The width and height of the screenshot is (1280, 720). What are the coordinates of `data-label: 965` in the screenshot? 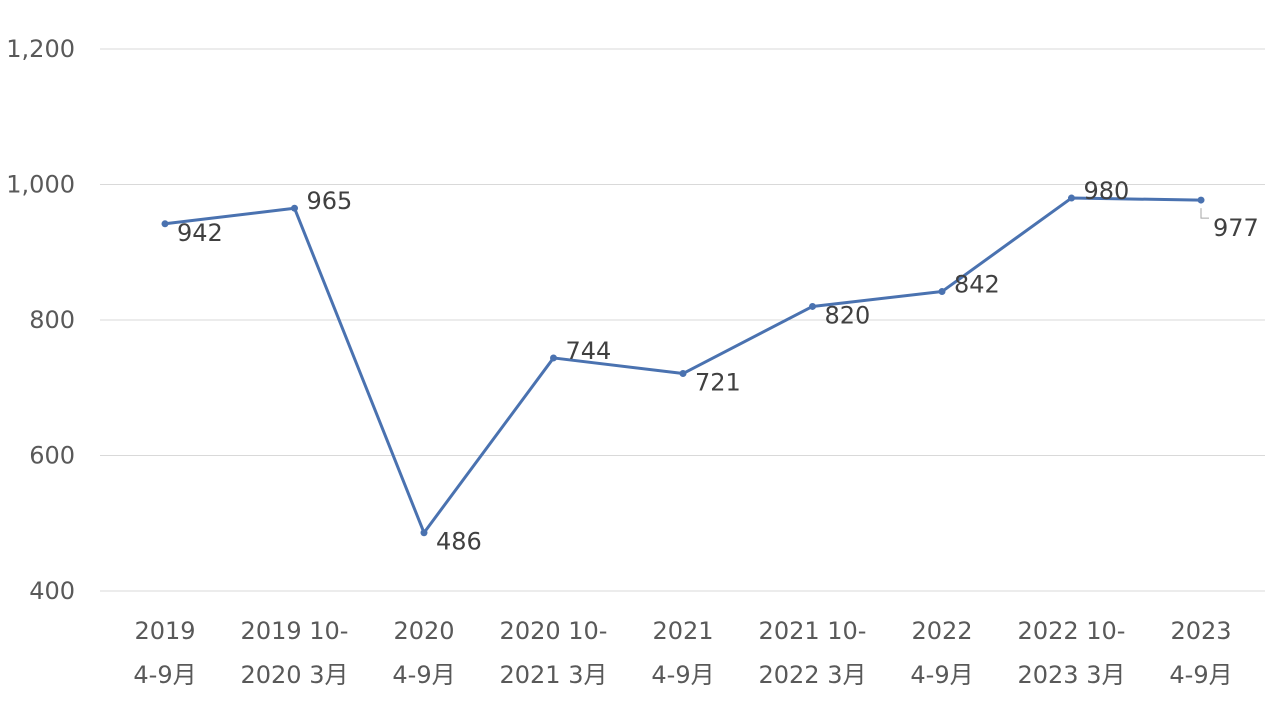 It's located at (330, 201).